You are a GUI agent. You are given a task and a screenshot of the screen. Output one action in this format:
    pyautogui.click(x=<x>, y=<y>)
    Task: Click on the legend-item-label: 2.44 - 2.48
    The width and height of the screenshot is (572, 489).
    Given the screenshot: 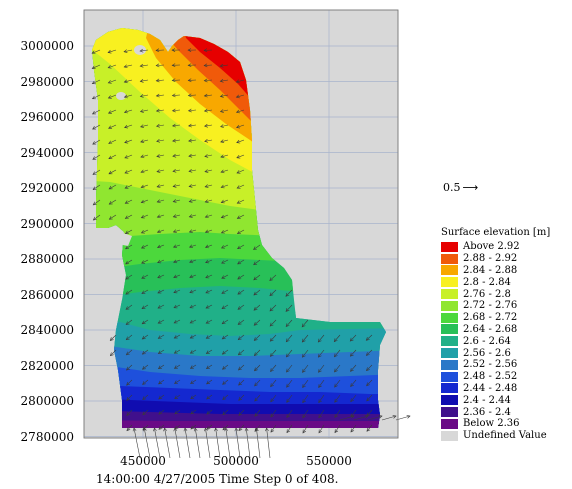 What is the action you would take?
    pyautogui.click(x=490, y=388)
    